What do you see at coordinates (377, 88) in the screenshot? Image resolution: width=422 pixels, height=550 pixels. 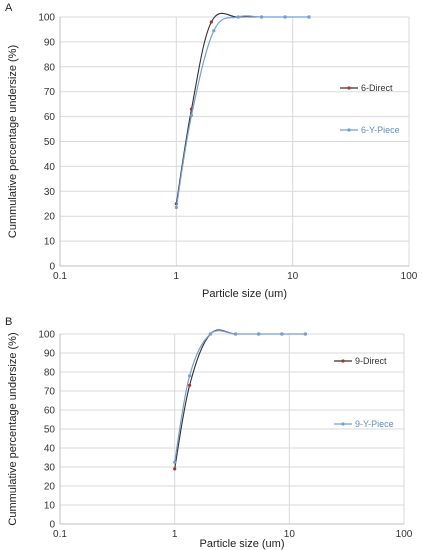 I see `legend-label: 6-Direct` at bounding box center [377, 88].